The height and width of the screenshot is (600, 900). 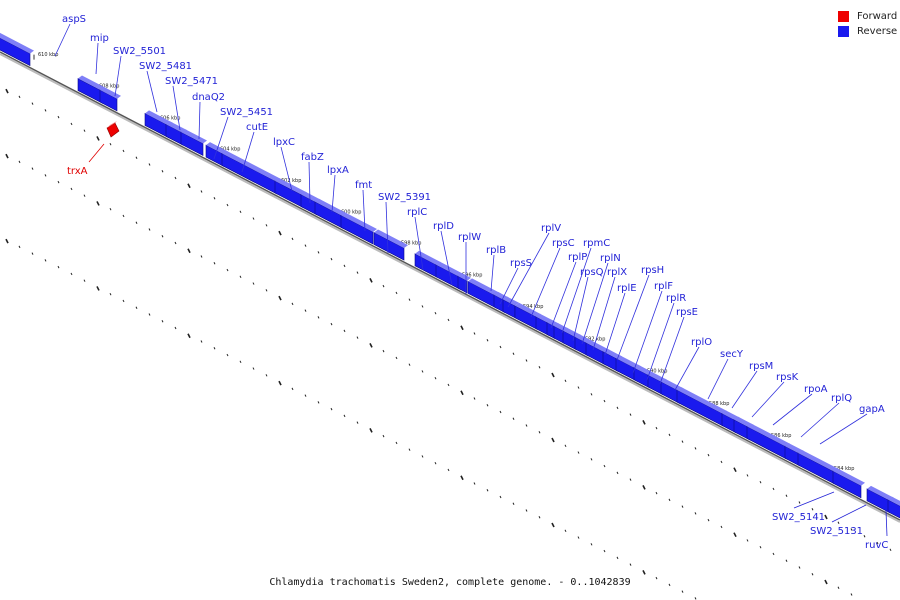 What do you see at coordinates (443, 226) in the screenshot?
I see `gene-label: rplD` at bounding box center [443, 226].